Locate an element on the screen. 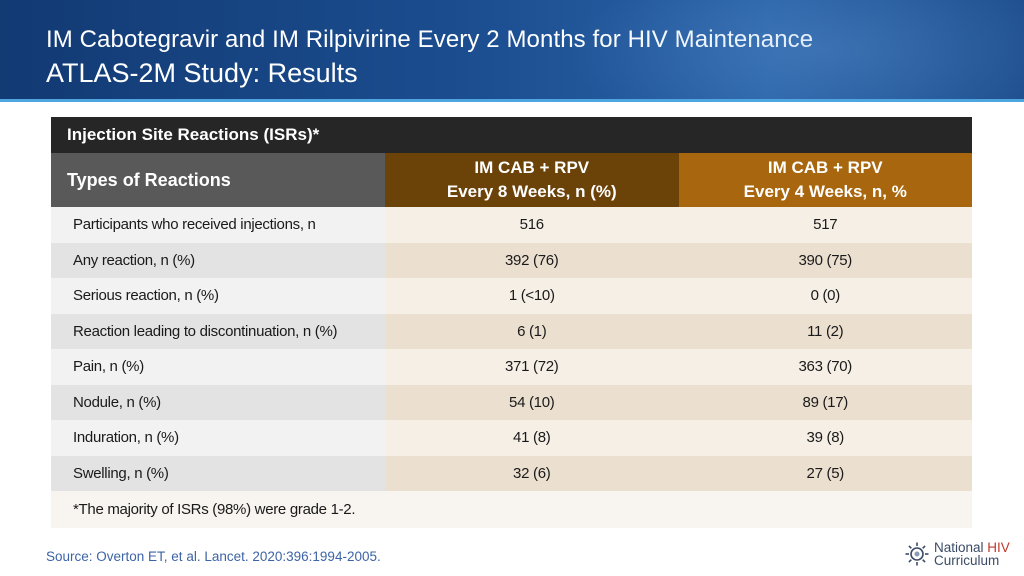 The image size is (1024, 576). cell-every-4-weeks: 390 (75) is located at coordinates (825, 260).